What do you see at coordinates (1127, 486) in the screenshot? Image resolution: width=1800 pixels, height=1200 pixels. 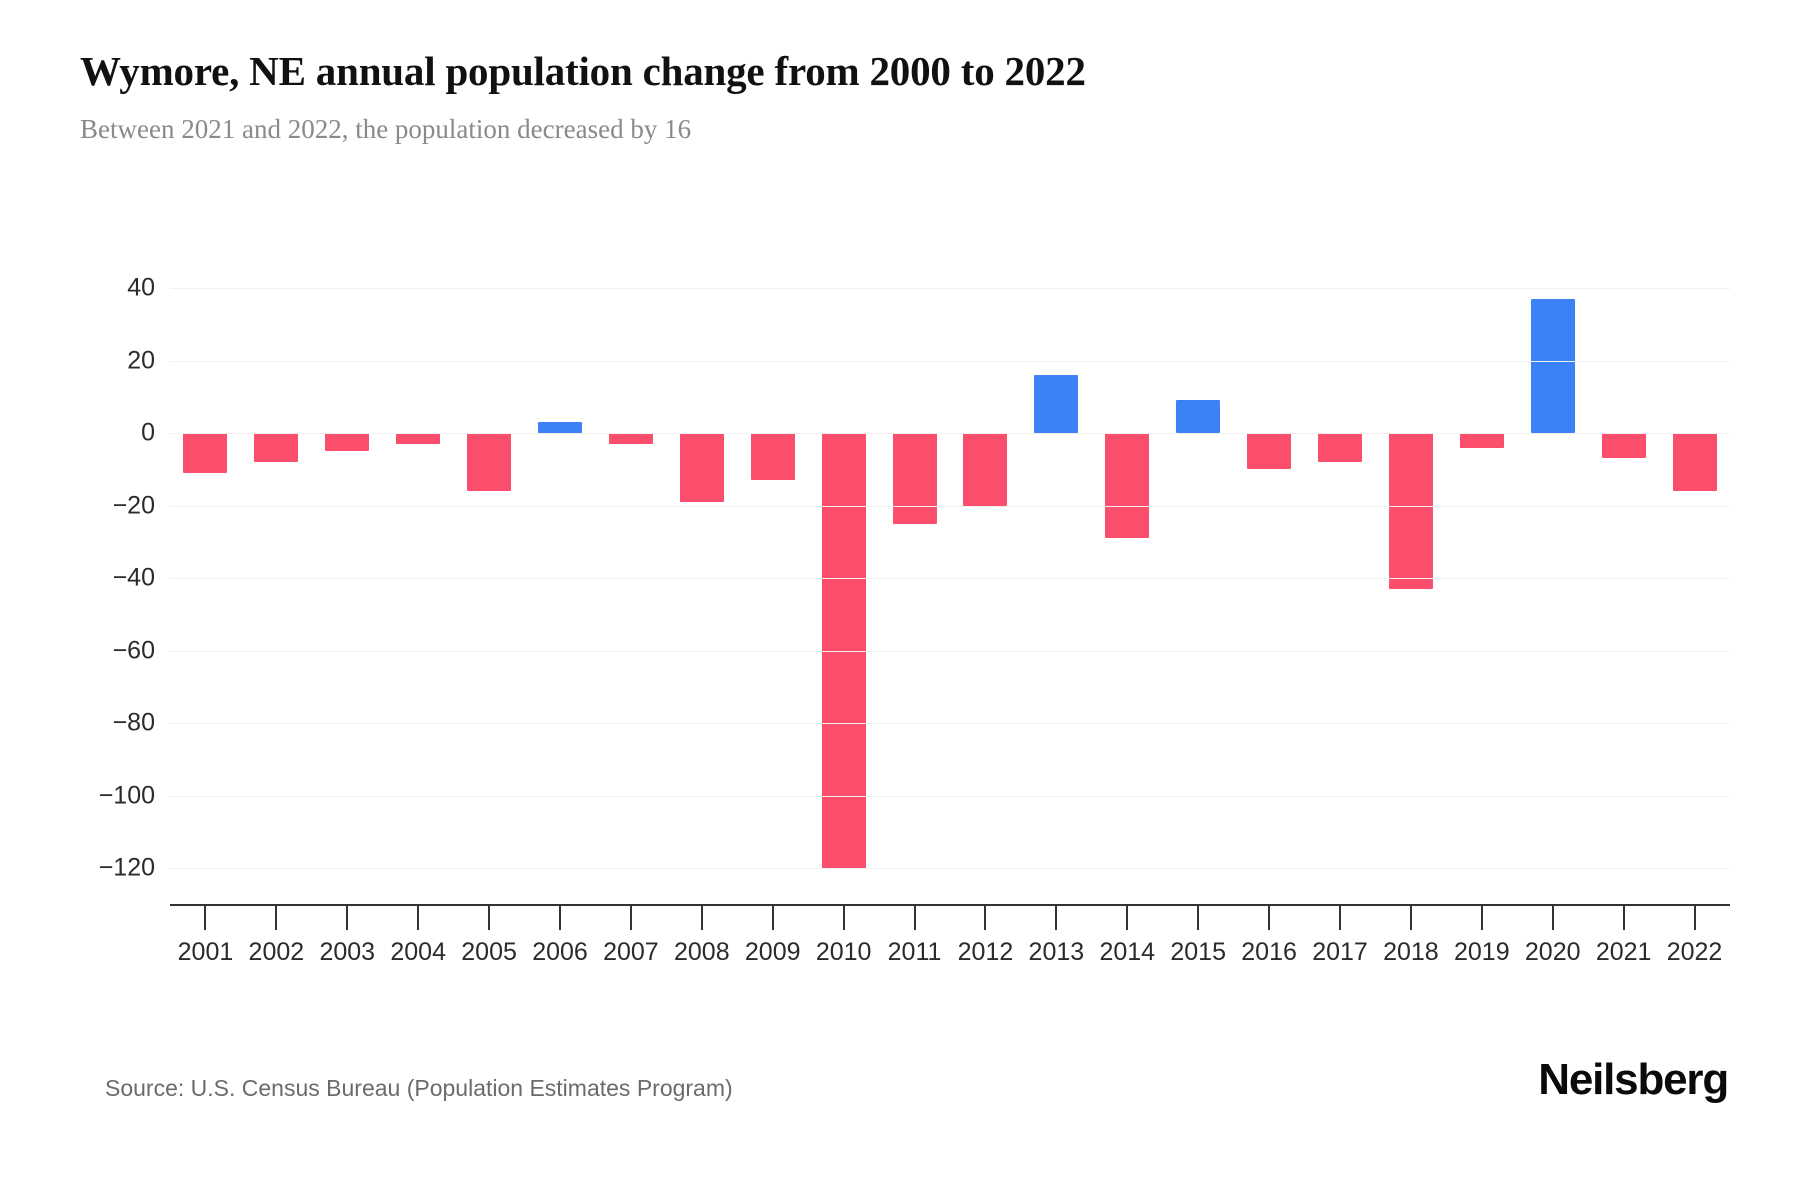 I see `bar-2014` at bounding box center [1127, 486].